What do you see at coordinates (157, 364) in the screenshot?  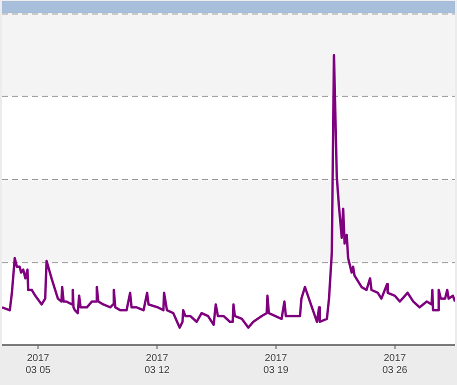 I see `x-tick-label: 2017 03 12` at bounding box center [157, 364].